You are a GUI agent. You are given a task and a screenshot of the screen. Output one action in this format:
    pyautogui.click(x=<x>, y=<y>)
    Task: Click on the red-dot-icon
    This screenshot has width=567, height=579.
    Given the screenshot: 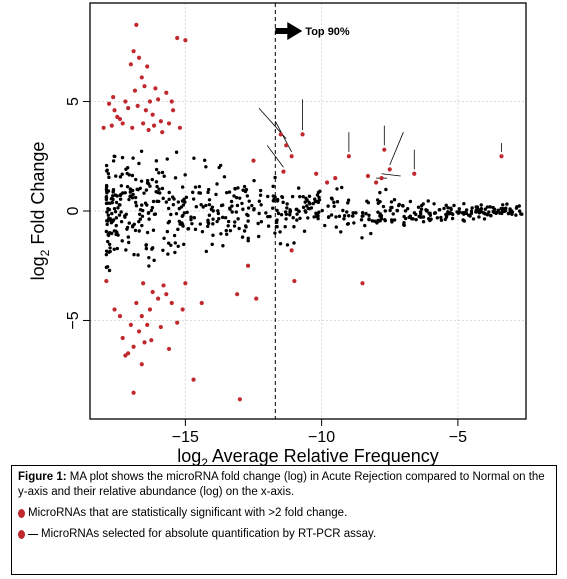 What is the action you would take?
    pyautogui.click(x=21, y=513)
    